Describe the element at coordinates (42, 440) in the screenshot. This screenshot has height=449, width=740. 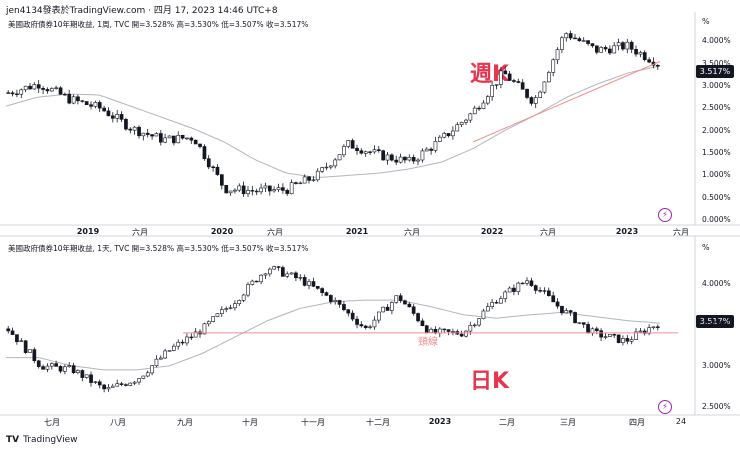
I see `footer-brand: TV TradingView` at that location.